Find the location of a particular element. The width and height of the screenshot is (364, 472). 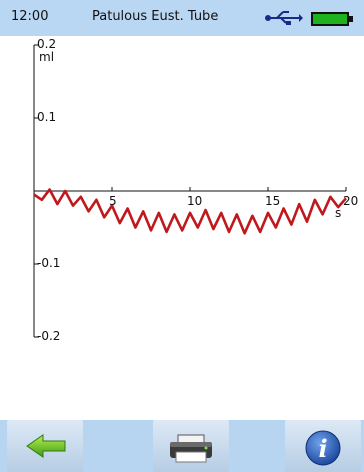

x-tick-label: 10 is located at coordinates (195, 201).